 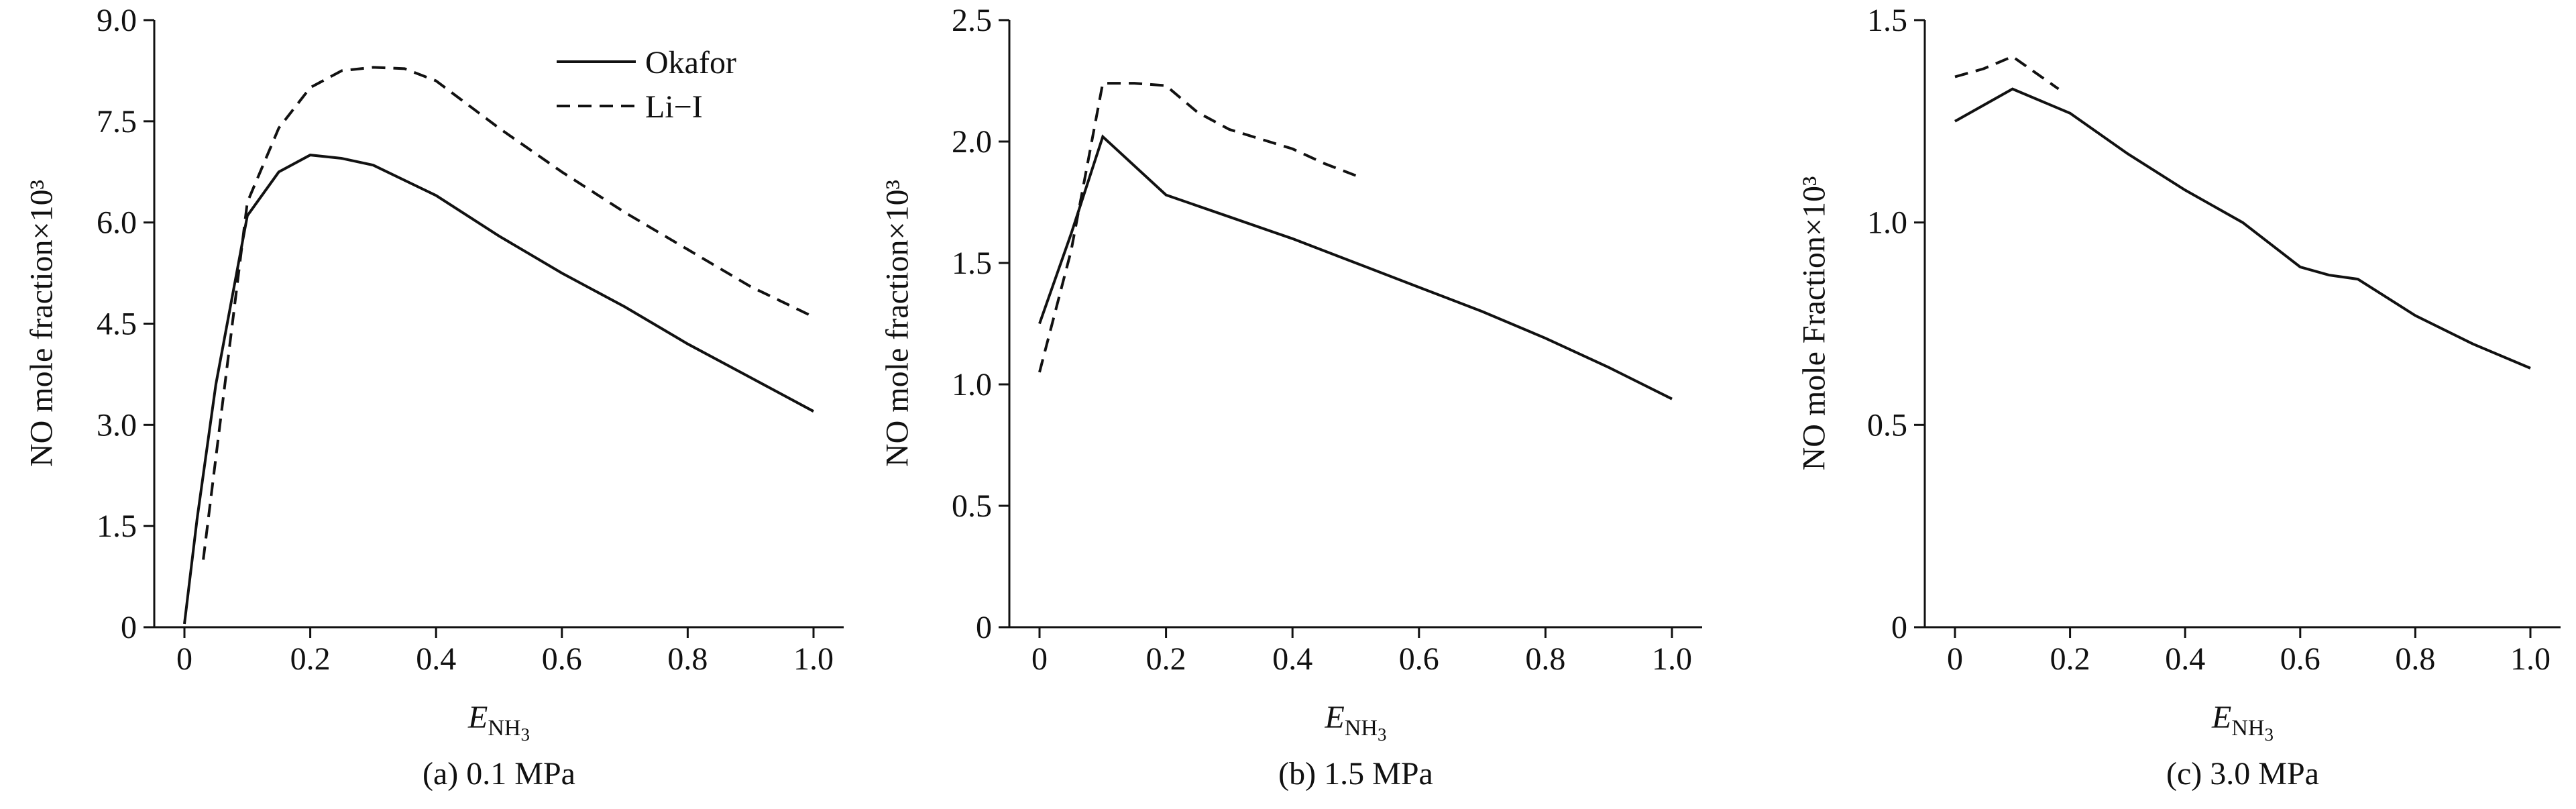 I want to click on y-axis-label-c: NO mole Fraction×10³, so click(x=1814, y=323).